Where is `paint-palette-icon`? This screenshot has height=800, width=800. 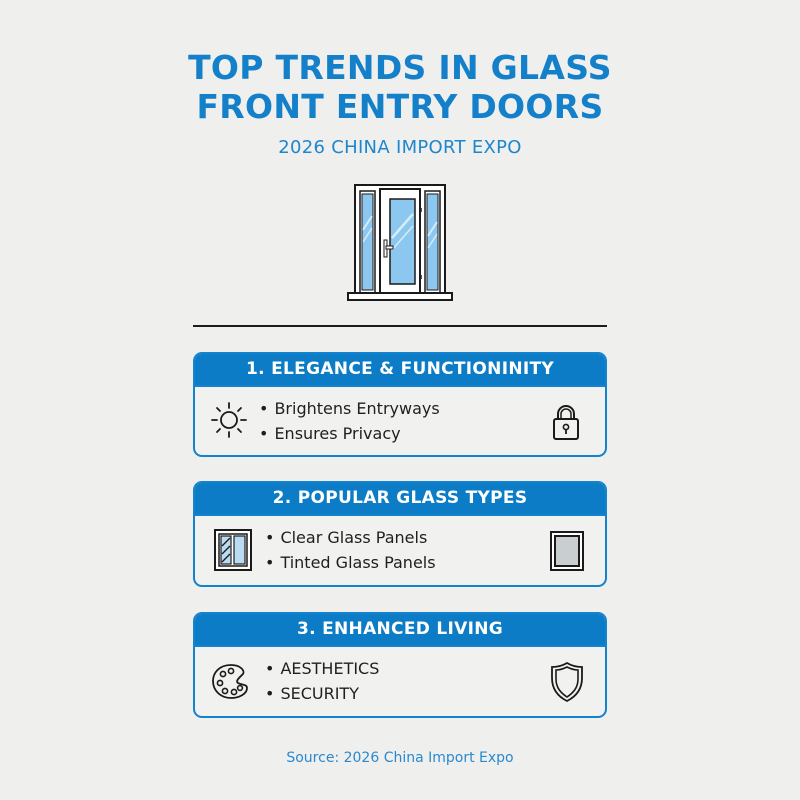
paint-palette-icon is located at coordinates (230, 681).